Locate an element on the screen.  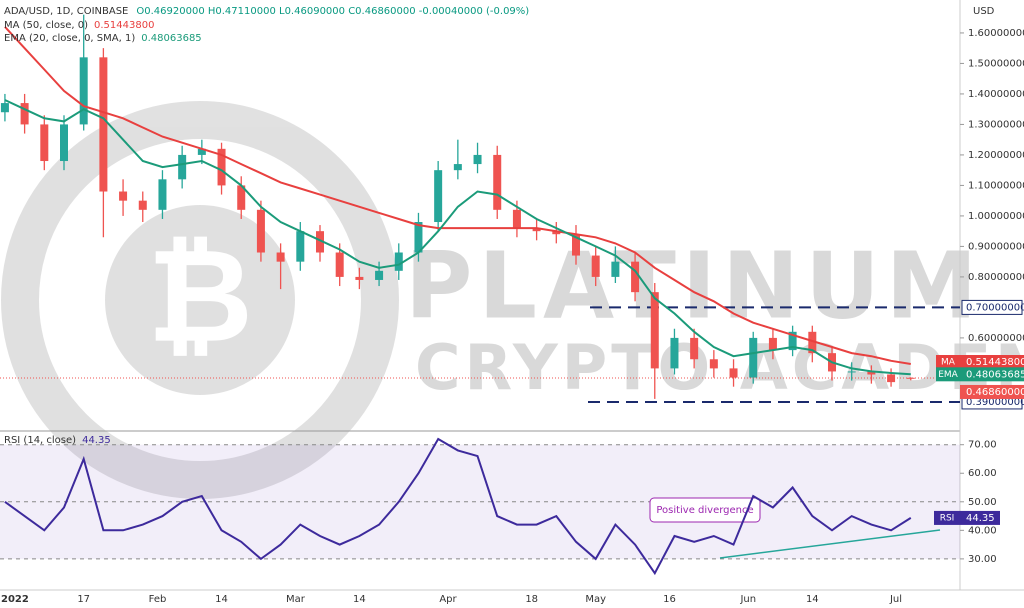
trend-line is located at coordinates (830, 544).